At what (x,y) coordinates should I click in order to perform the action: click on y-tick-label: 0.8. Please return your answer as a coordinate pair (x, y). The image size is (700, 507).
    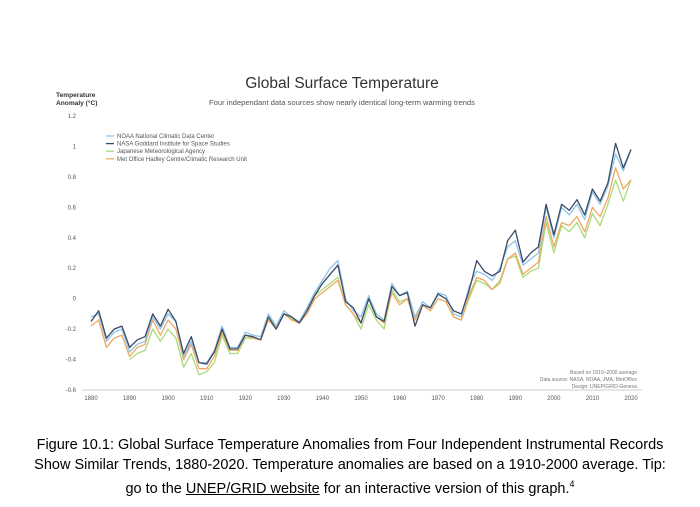
    Looking at the image, I should click on (72, 178).